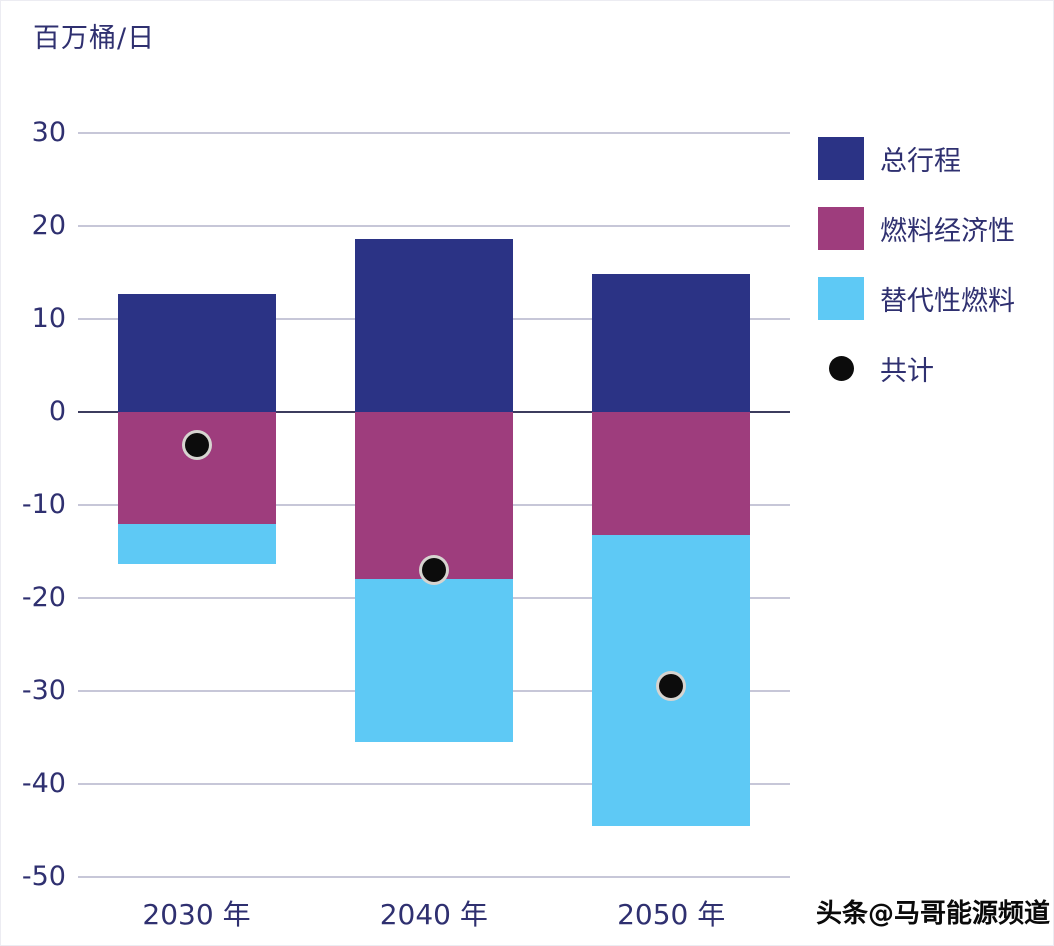 The image size is (1054, 946). What do you see at coordinates (57, 411) in the screenshot?
I see `y-tick-label: 0` at bounding box center [57, 411].